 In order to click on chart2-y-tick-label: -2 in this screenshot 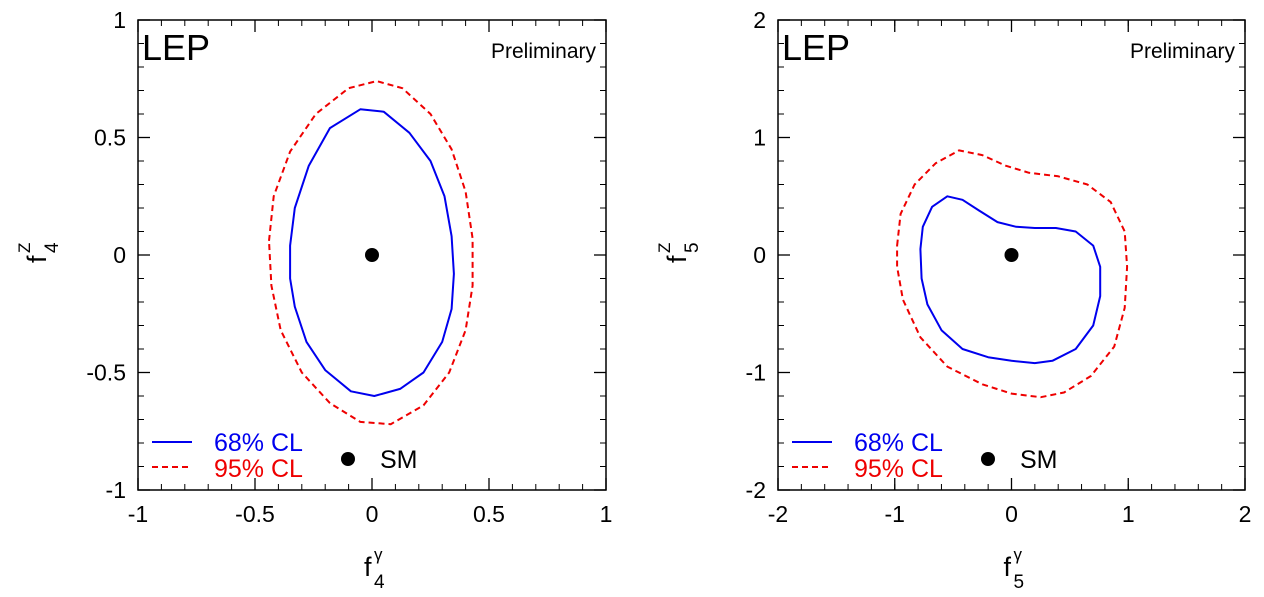, I will do `click(756, 490)`.